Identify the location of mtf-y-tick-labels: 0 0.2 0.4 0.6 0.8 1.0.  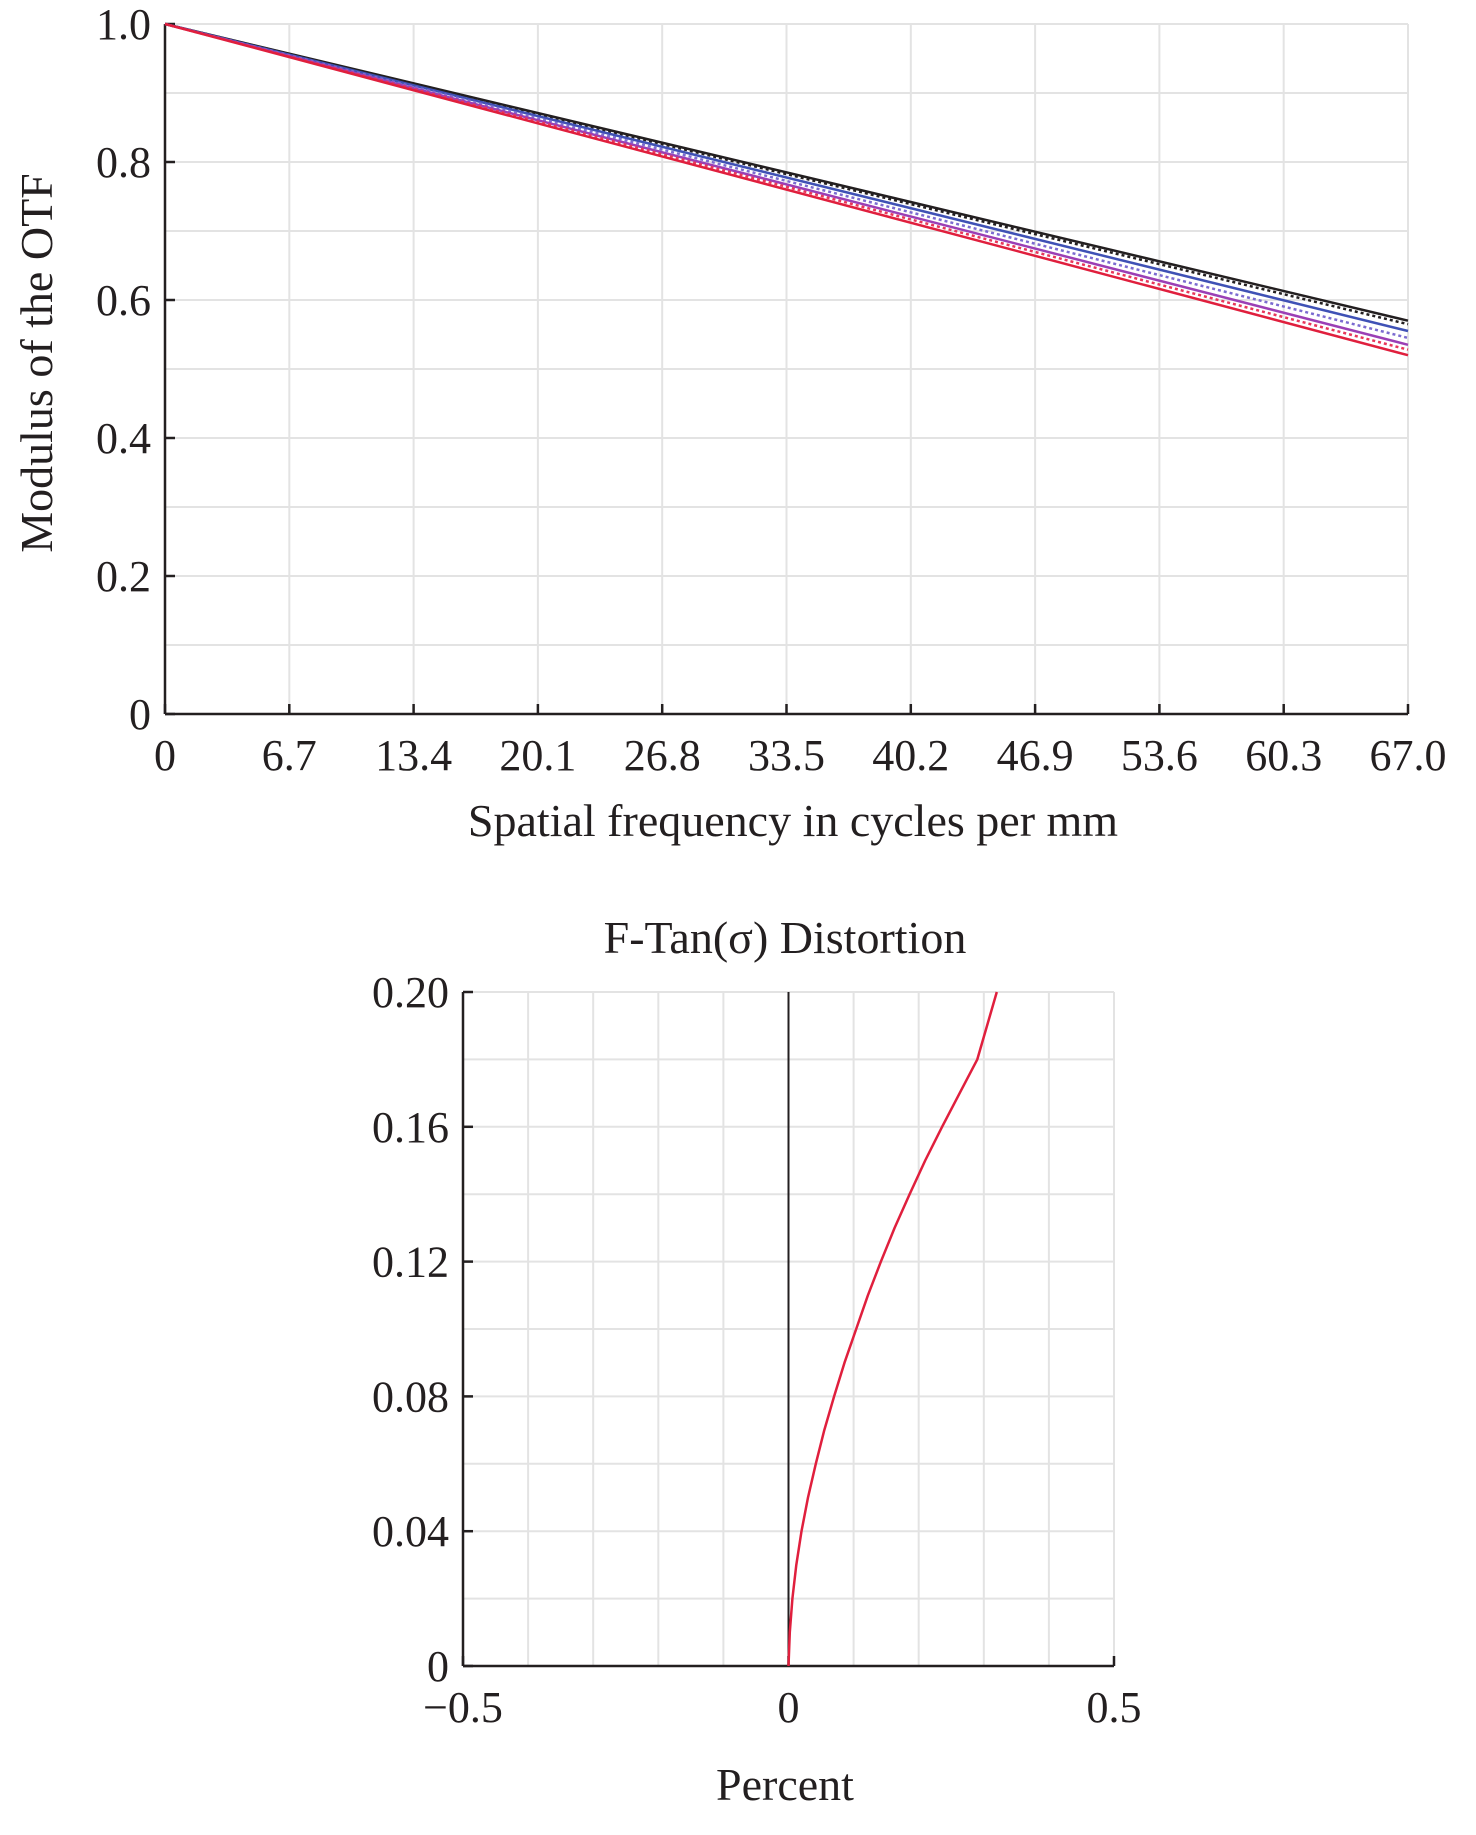
(123, 369).